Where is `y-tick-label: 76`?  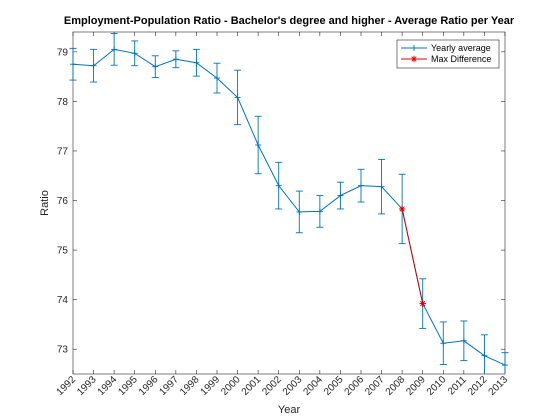 y-tick-label: 76 is located at coordinates (63, 201).